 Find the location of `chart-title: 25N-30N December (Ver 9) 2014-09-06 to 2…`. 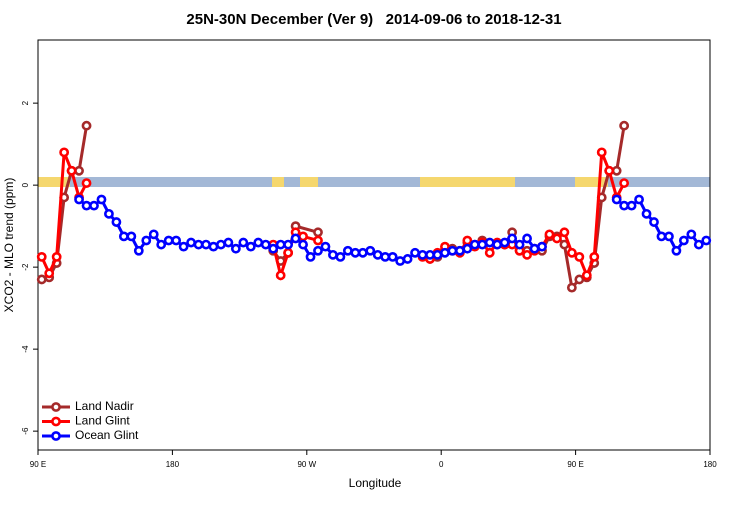

chart-title: 25N-30N December (Ver 9) 2014-09-06 to 2… is located at coordinates (373, 19).